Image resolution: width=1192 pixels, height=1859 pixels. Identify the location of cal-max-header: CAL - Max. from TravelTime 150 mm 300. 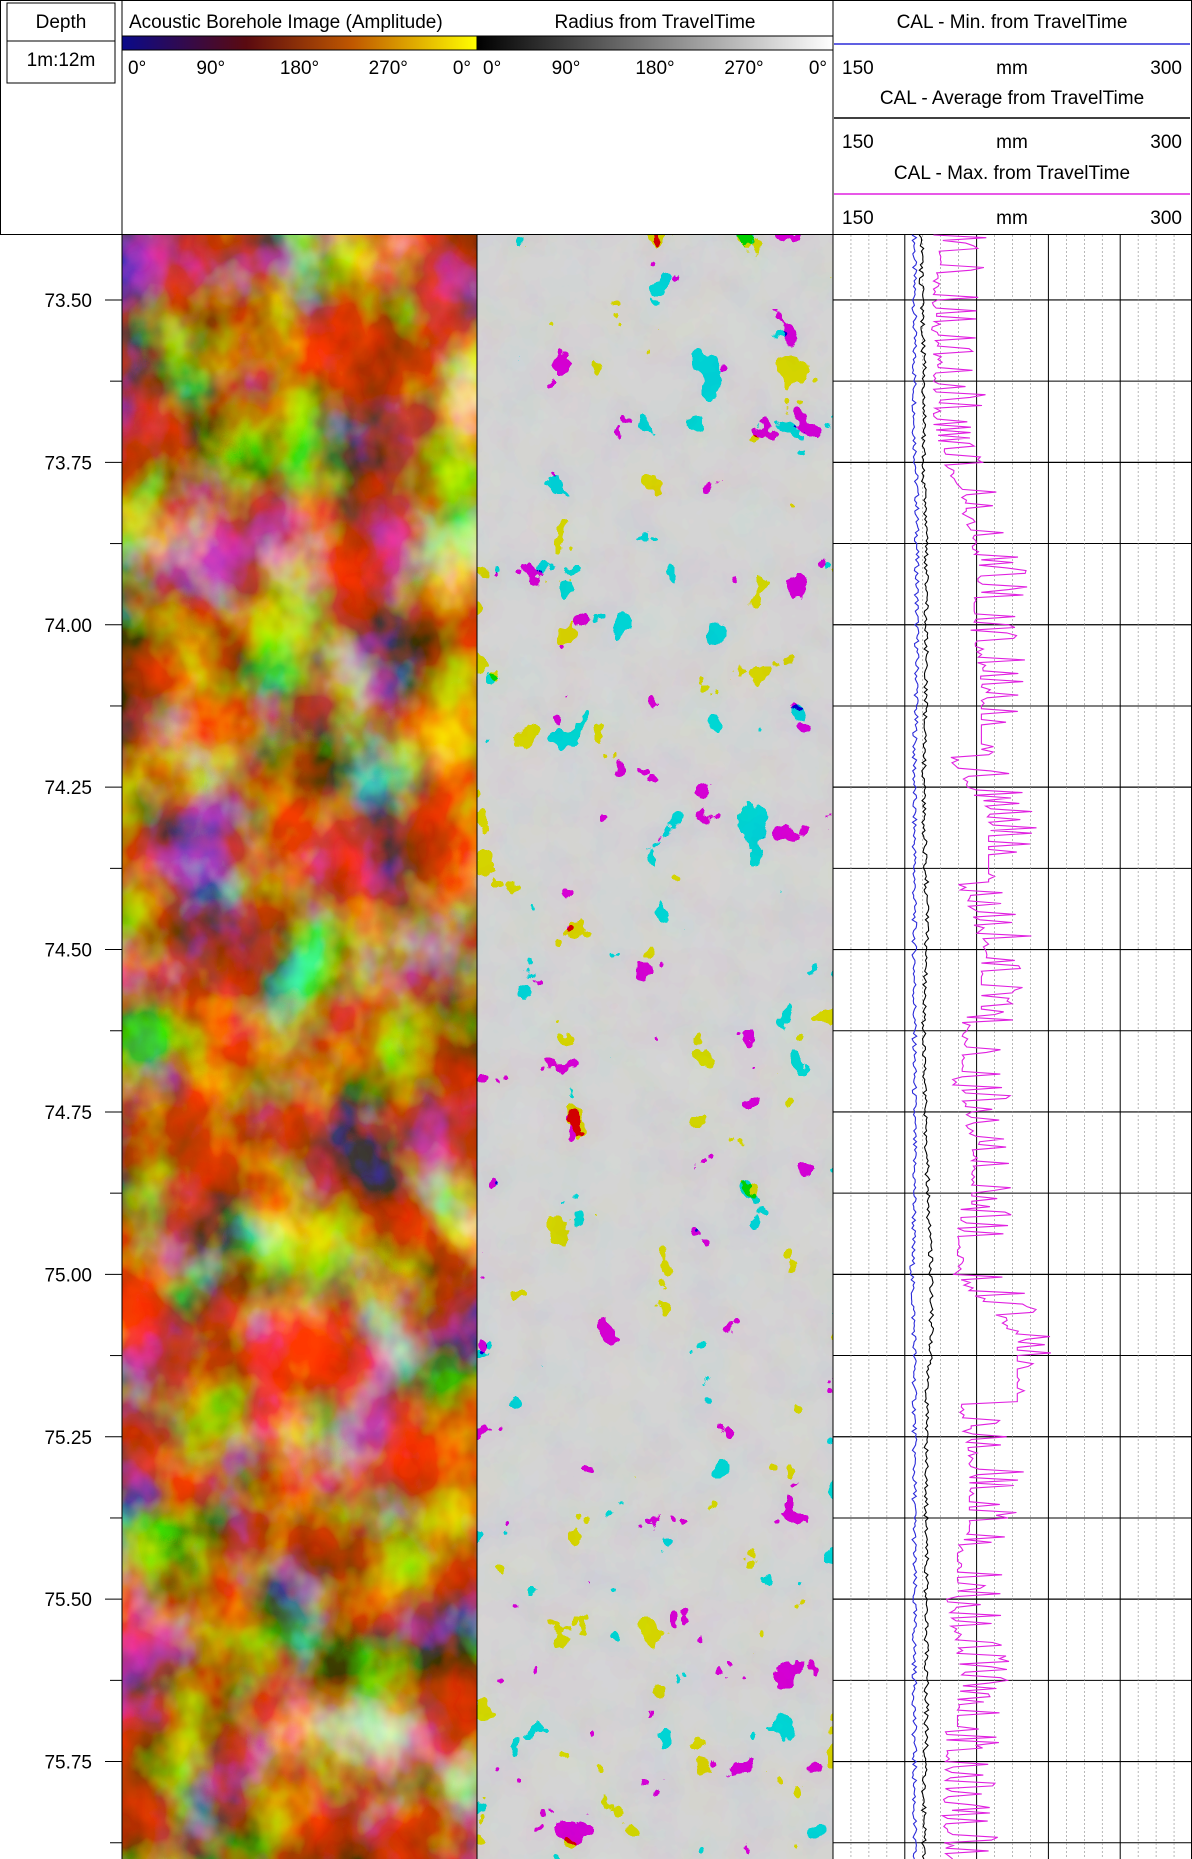
(1012, 196).